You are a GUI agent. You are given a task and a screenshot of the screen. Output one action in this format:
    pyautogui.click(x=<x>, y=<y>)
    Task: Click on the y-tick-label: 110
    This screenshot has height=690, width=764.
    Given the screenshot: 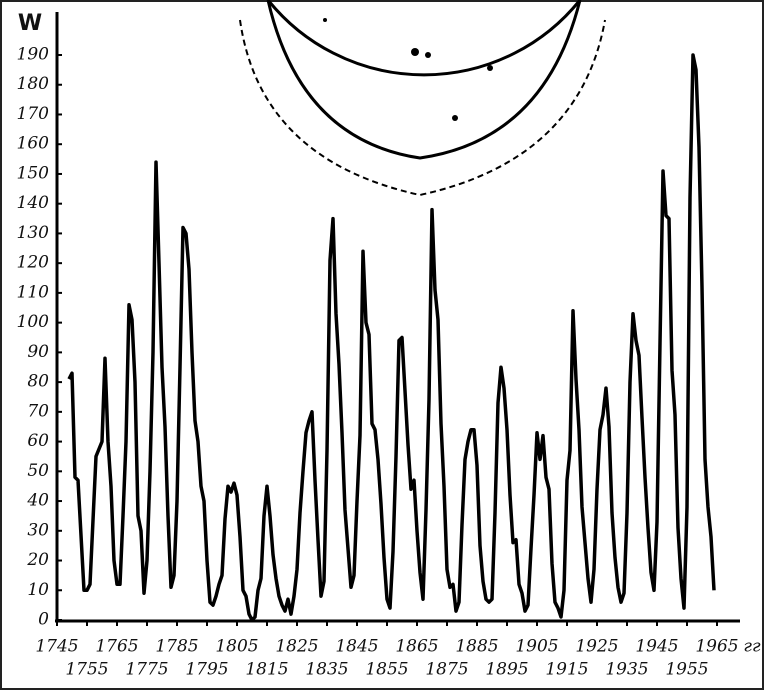 What is the action you would take?
    pyautogui.click(x=33, y=292)
    